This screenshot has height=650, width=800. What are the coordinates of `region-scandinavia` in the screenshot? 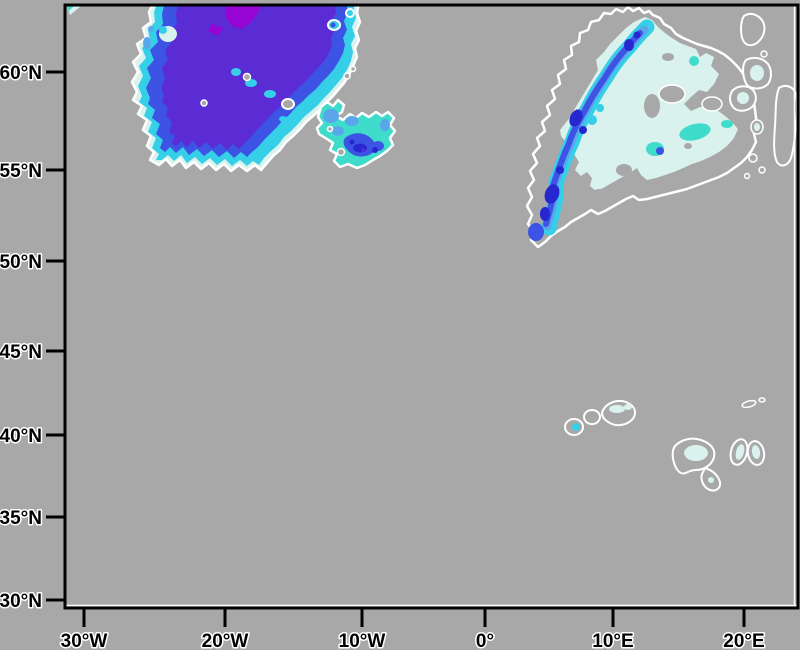 It's located at (642, 127).